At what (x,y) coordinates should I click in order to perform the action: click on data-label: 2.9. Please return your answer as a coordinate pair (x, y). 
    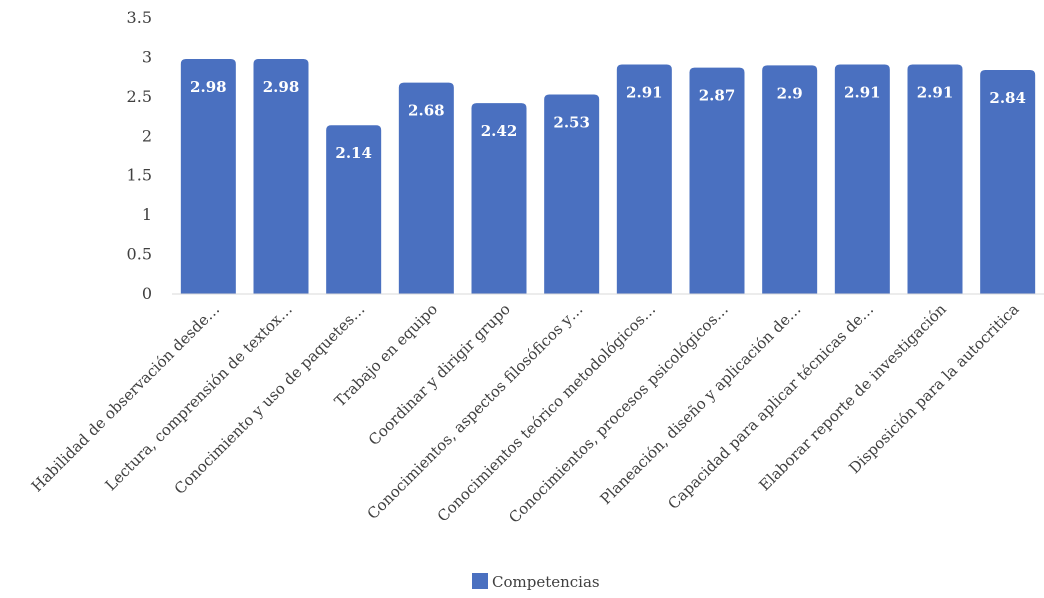
    Looking at the image, I should click on (790, 93).